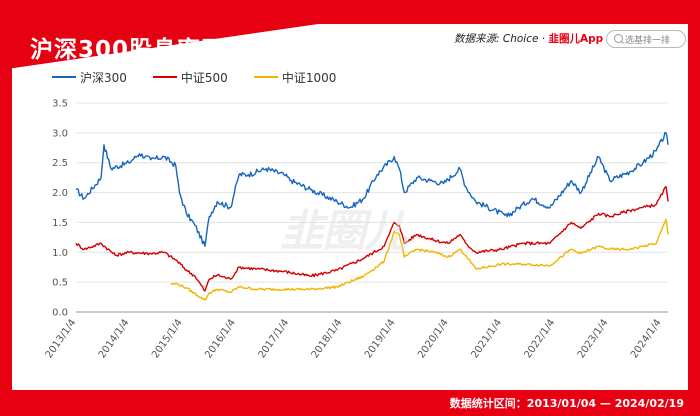 This screenshot has width=700, height=416. I want to click on x-tick-label: 2015/1/4, so click(167, 338).